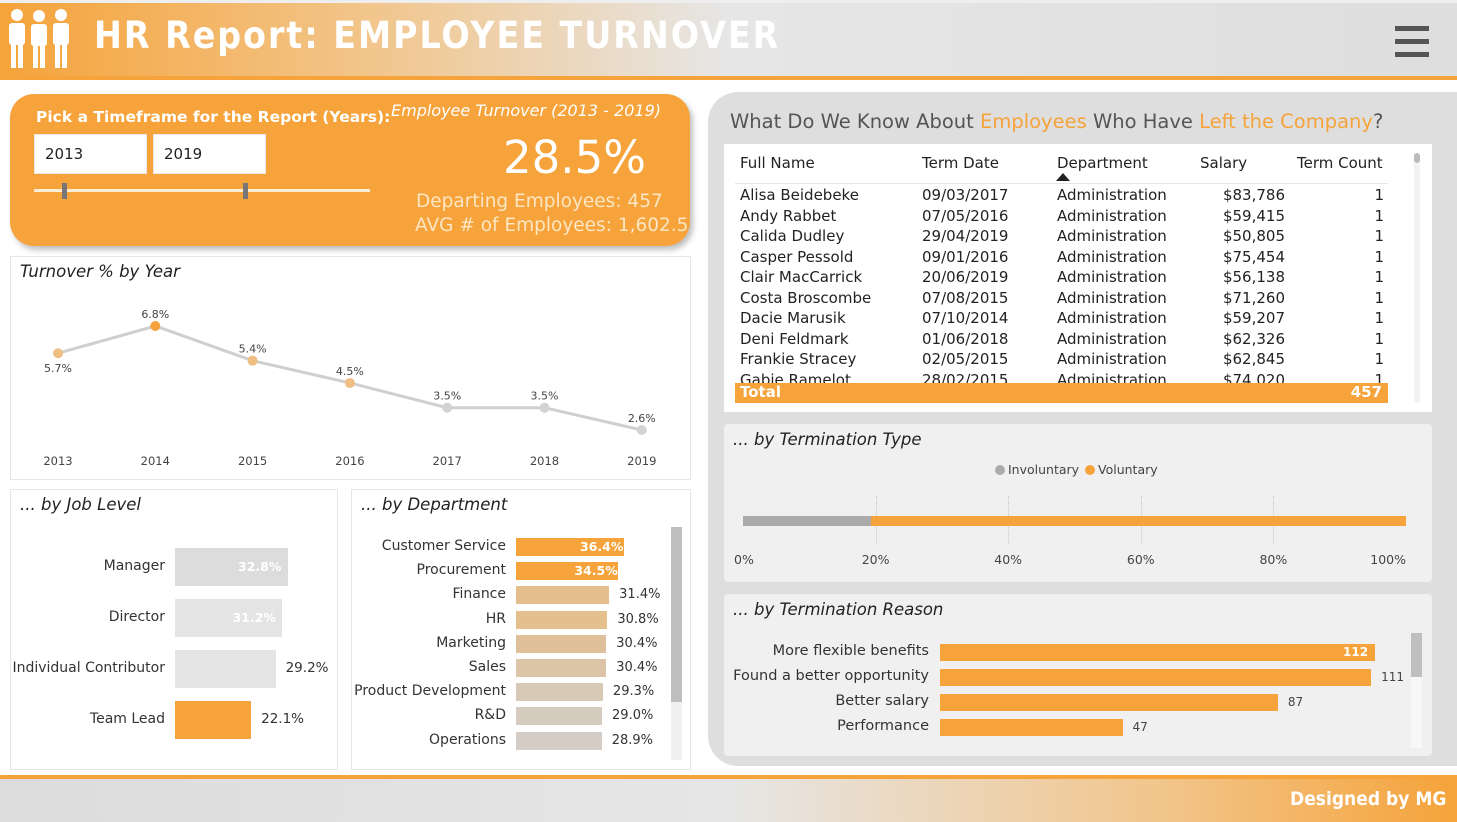 The width and height of the screenshot is (1457, 822). I want to click on year-data-label: 2.6%, so click(642, 418).